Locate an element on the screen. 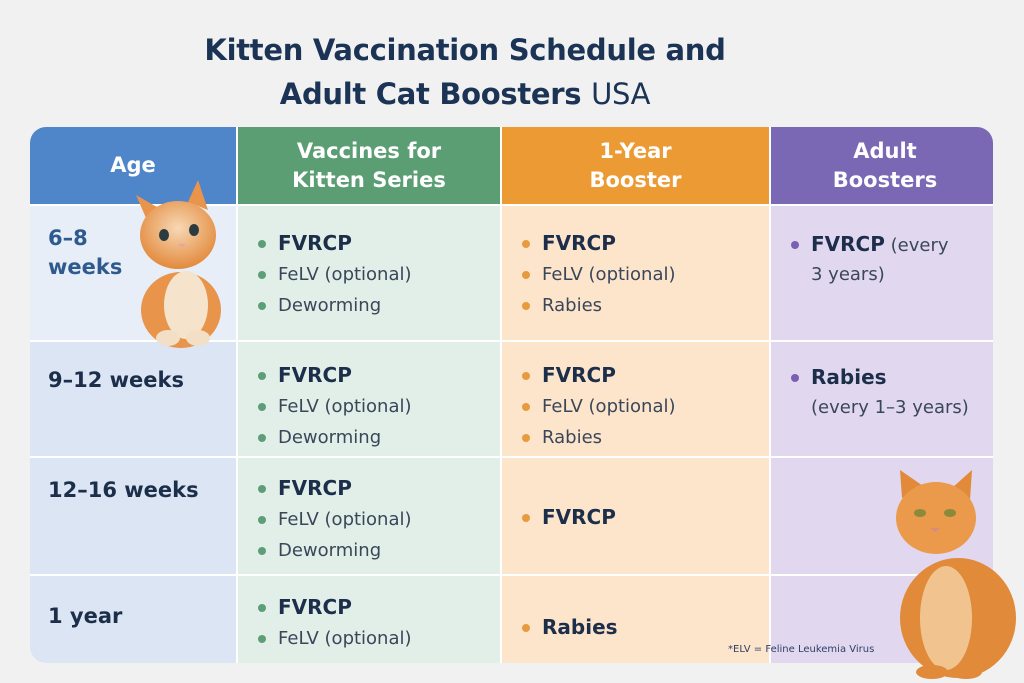 Image resolution: width=1024 pixels, height=683 pixels. age-line1: 6–8 is located at coordinates (68, 238).